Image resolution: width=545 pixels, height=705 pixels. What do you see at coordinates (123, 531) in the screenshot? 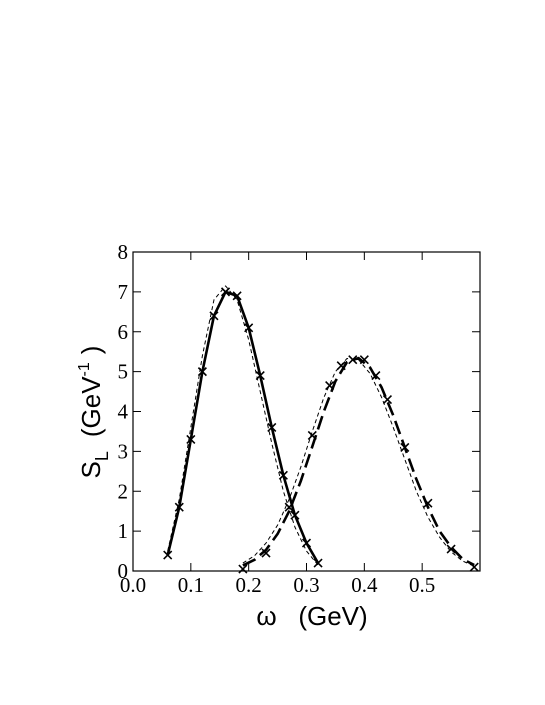
I see `y-tick-label: 1` at bounding box center [123, 531].